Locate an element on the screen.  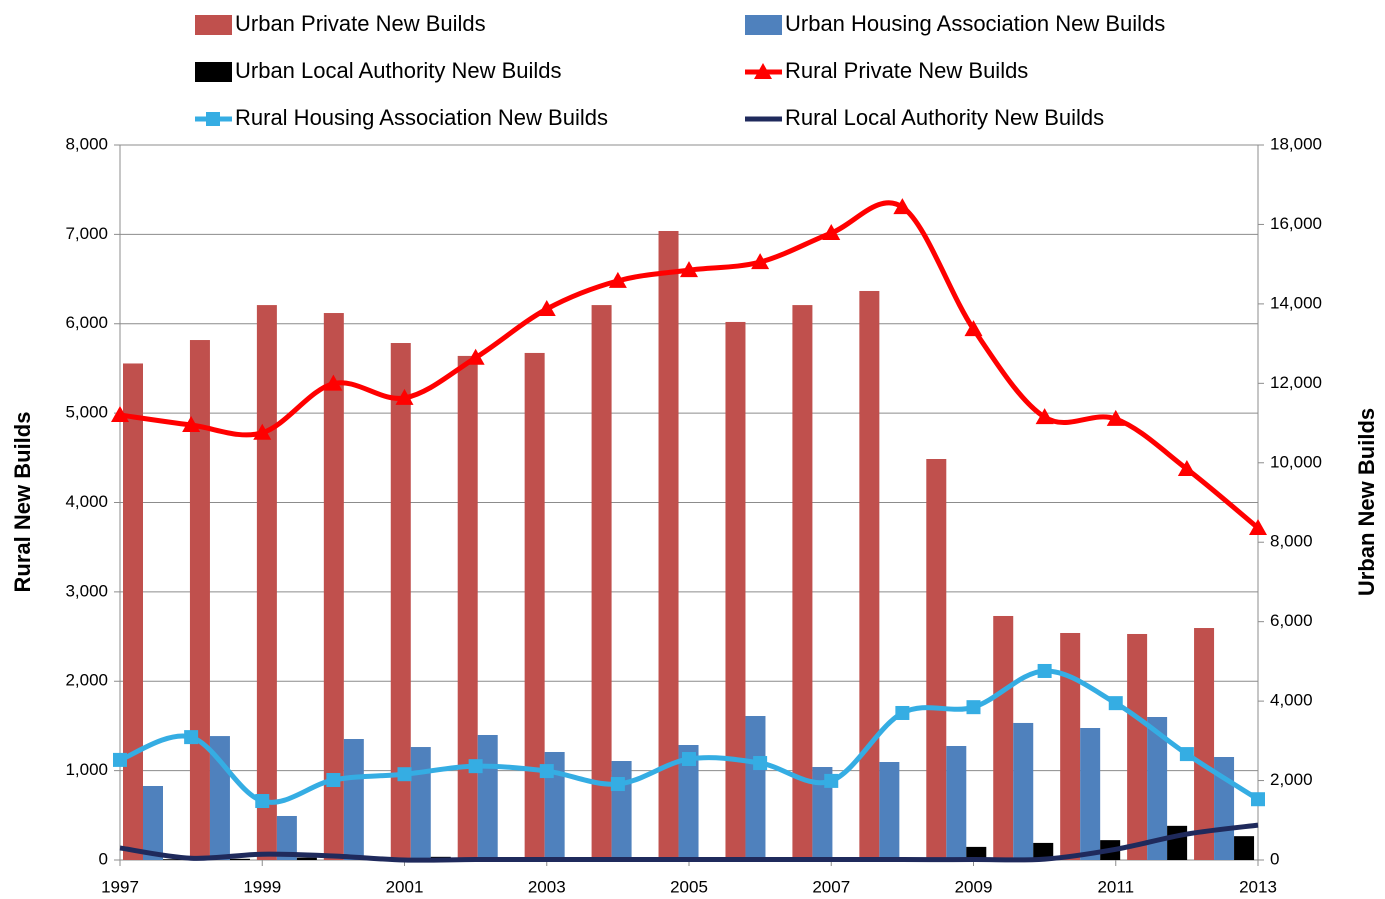
x-tick-label: 2013 is located at coordinates (1258, 886).